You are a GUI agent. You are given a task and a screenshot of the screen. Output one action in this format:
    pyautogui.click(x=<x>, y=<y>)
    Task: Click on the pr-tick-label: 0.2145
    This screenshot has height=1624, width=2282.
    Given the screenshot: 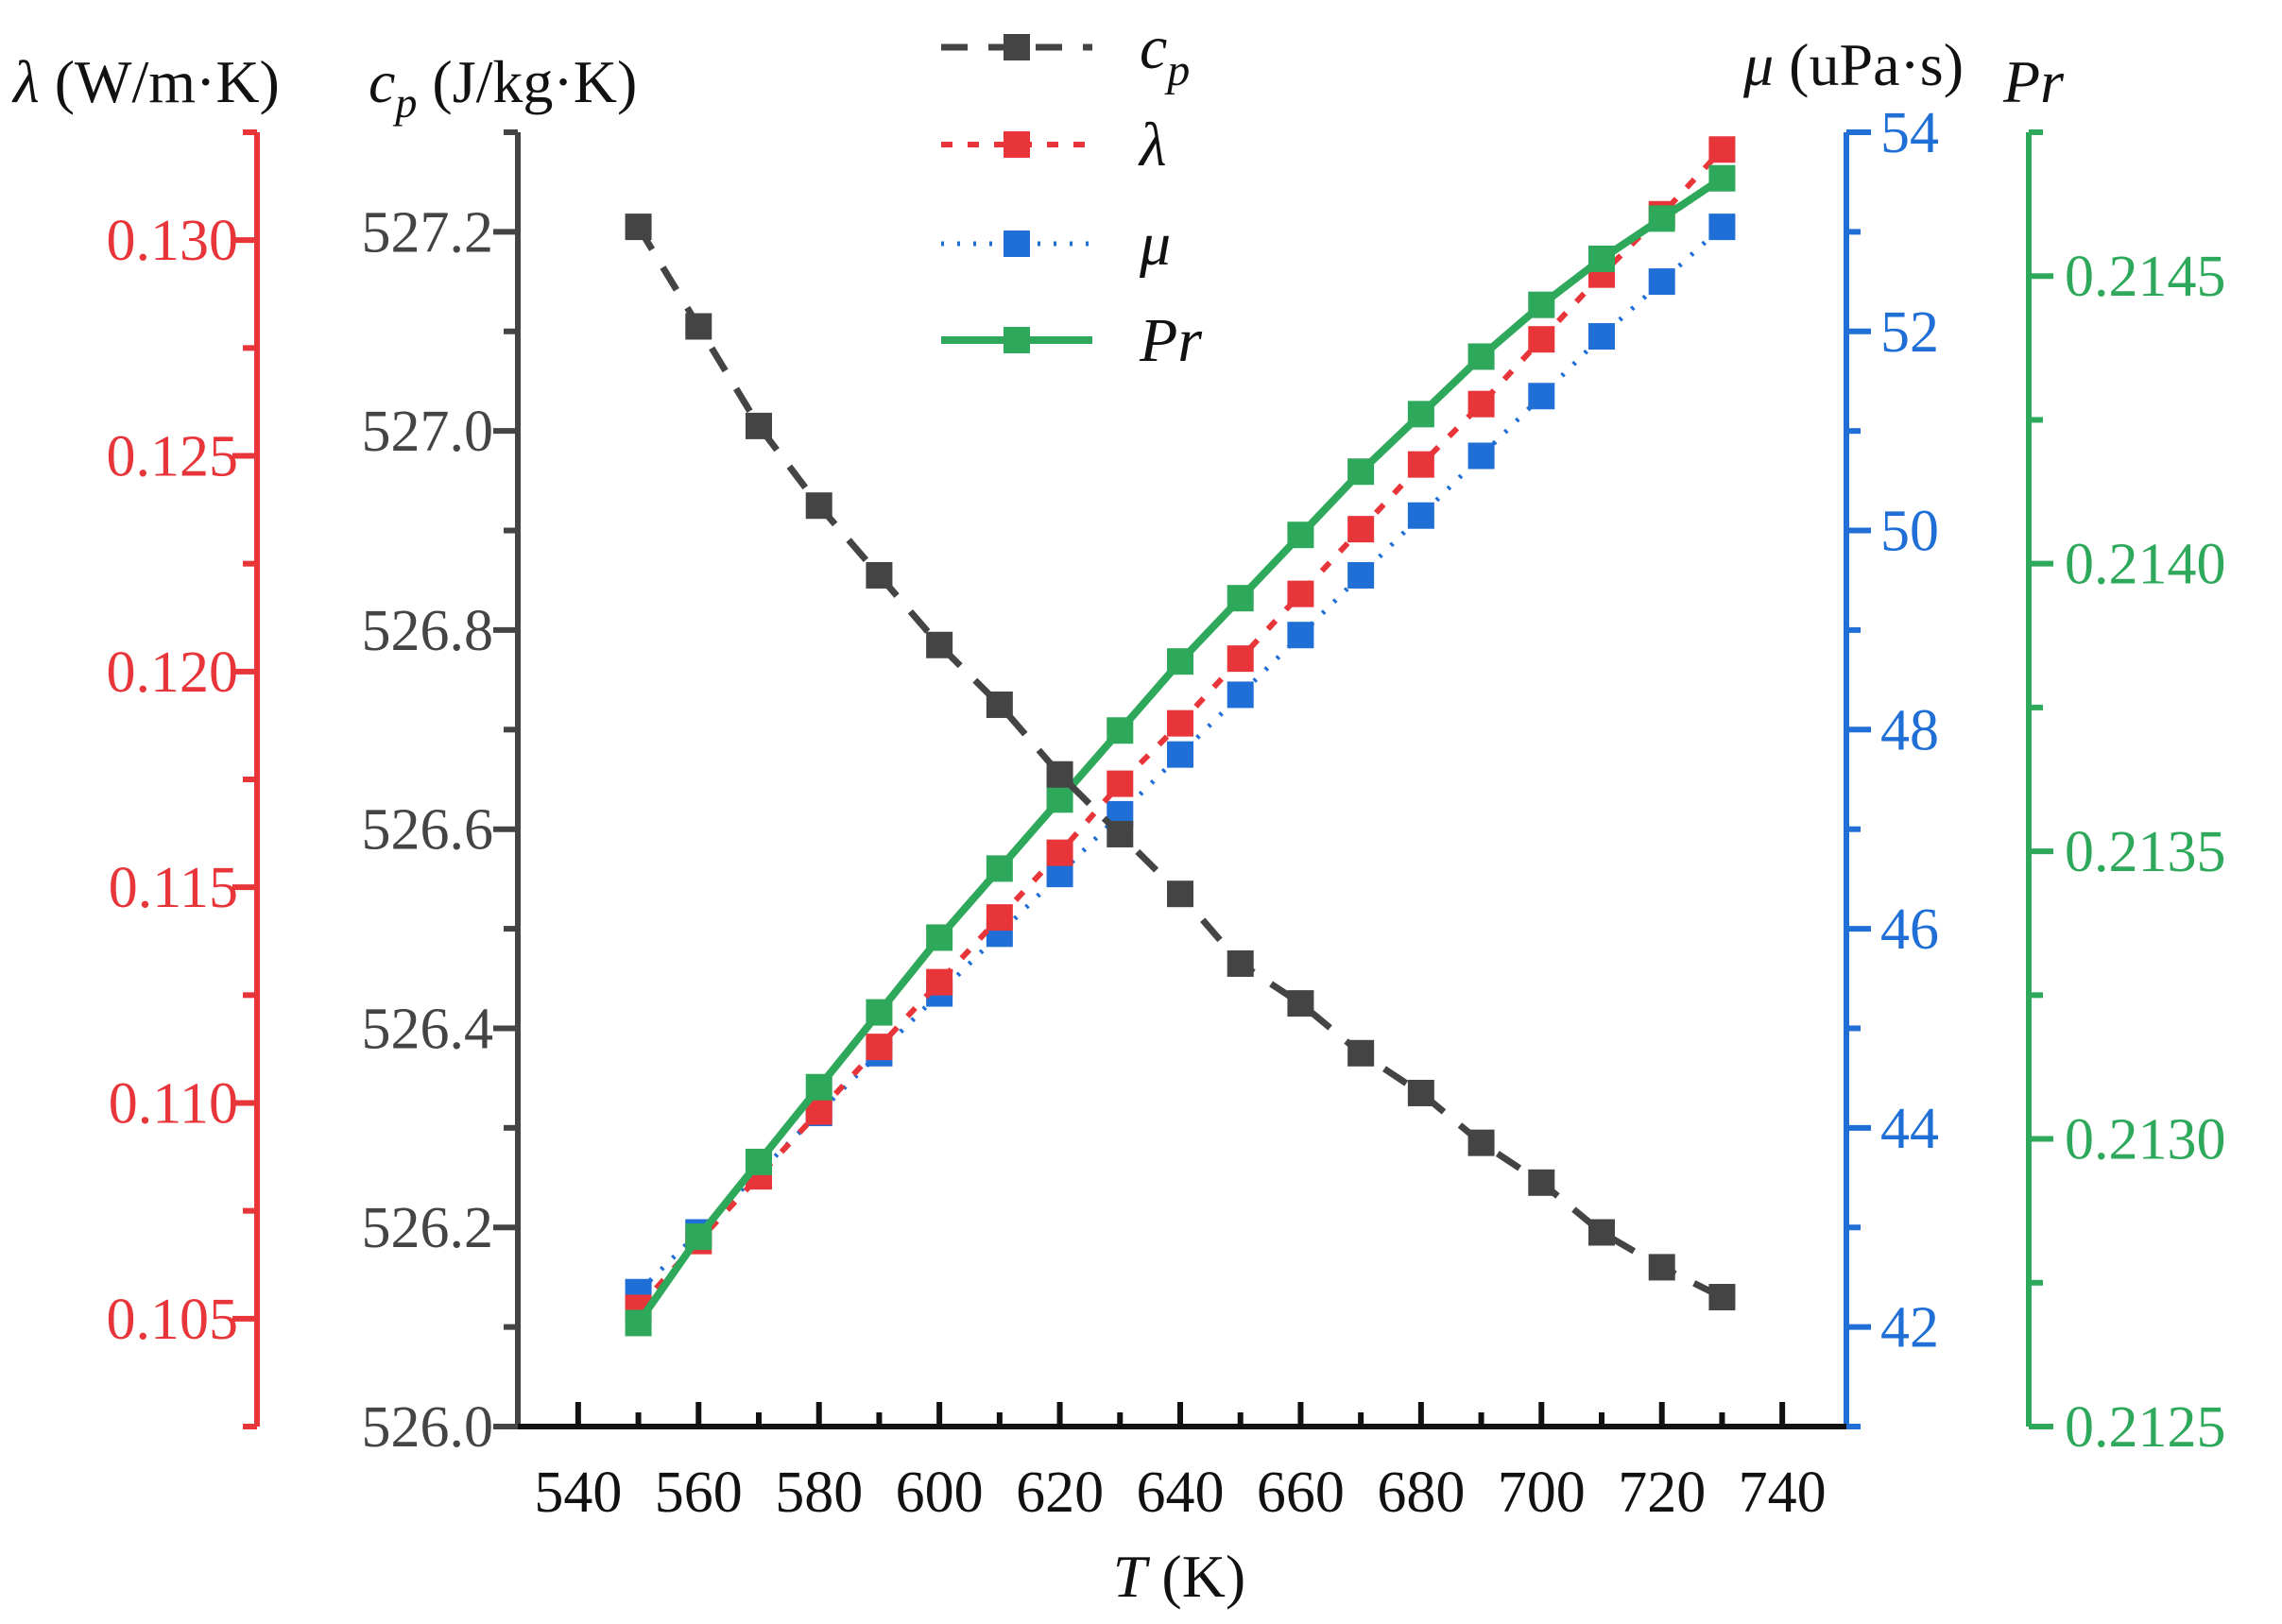 What is the action you would take?
    pyautogui.click(x=2146, y=277)
    